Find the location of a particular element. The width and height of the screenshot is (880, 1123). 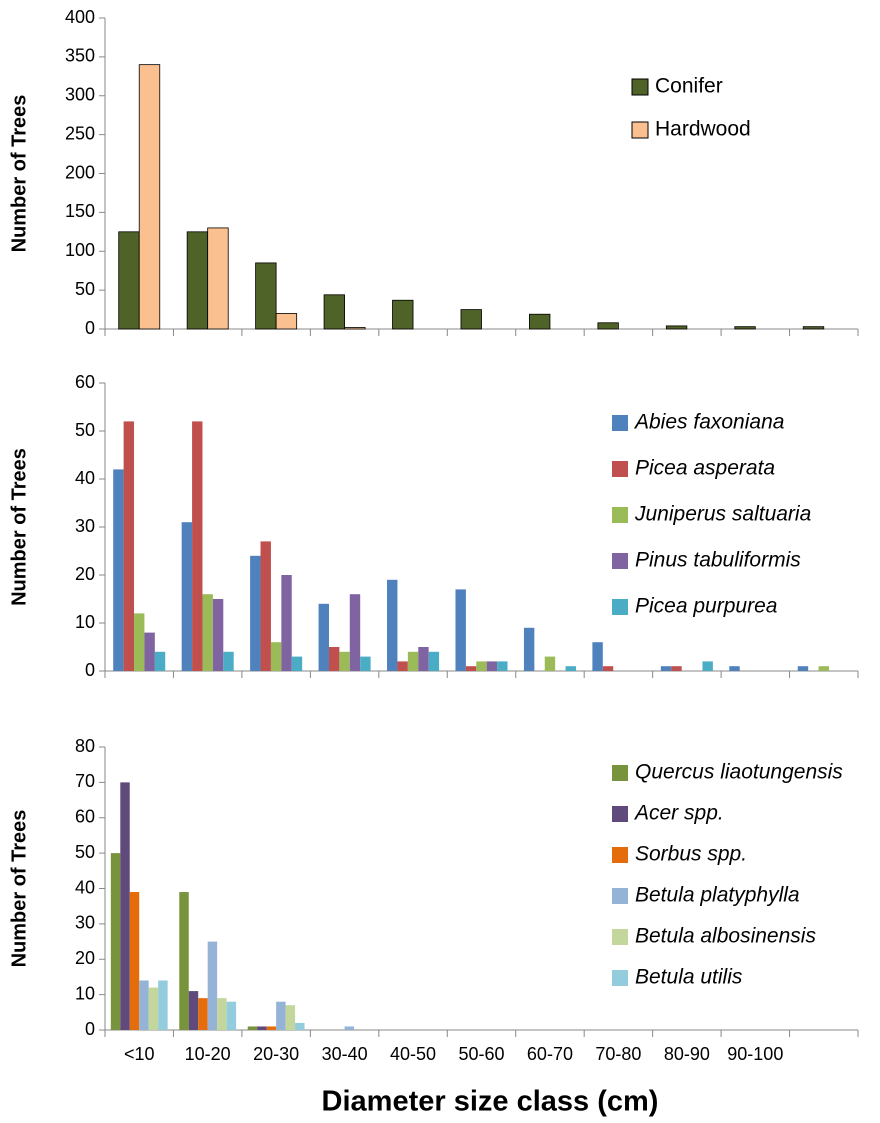

x-tick-label: 20-30 is located at coordinates (276, 1054).